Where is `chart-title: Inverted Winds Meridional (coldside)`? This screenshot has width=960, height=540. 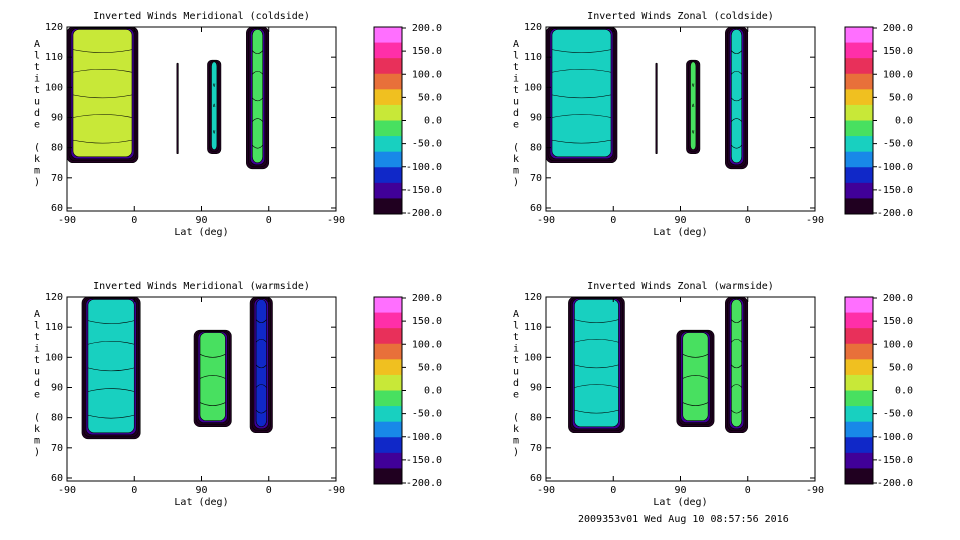 chart-title: Inverted Winds Meridional (coldside) is located at coordinates (201, 16).